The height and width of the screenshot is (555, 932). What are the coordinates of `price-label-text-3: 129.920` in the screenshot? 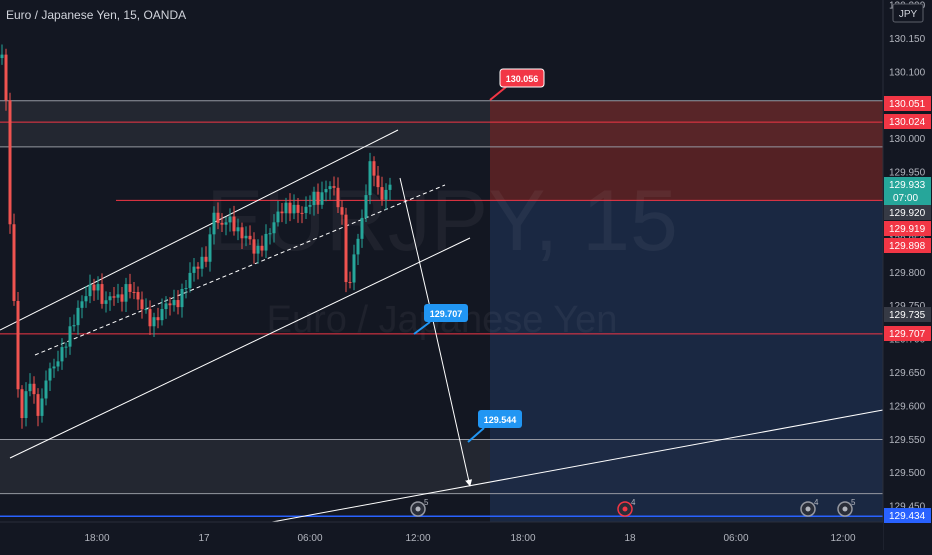 It's located at (907, 213).